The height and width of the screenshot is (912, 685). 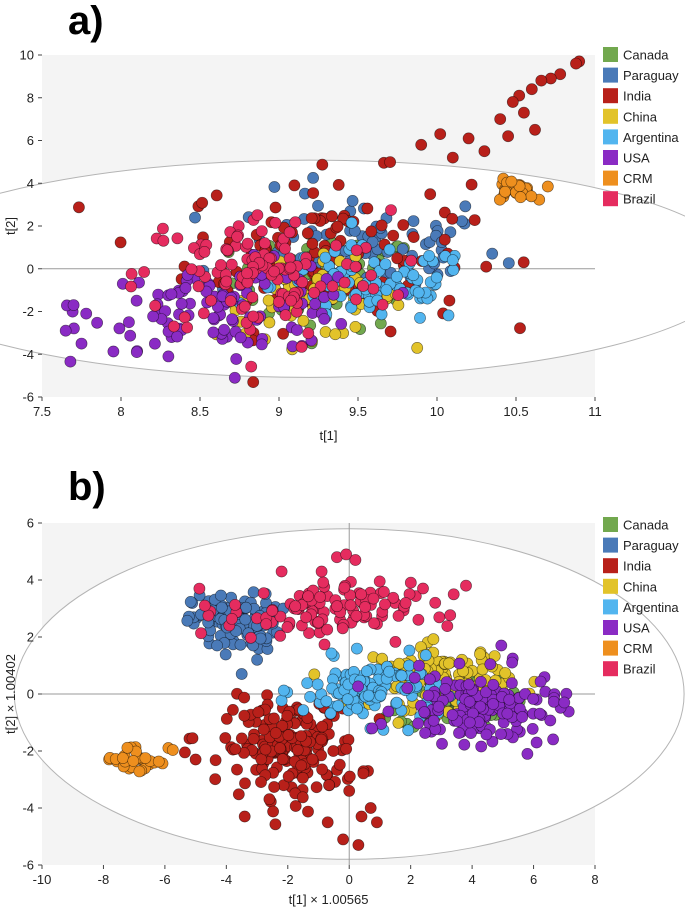 I want to click on x-tick-label: 2, so click(x=410, y=879).